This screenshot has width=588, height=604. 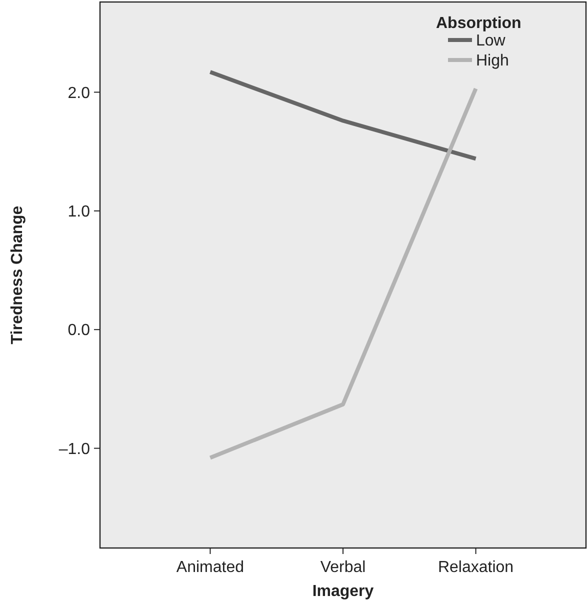 I want to click on y-axis-title: Tiredness Change, so click(x=17, y=275).